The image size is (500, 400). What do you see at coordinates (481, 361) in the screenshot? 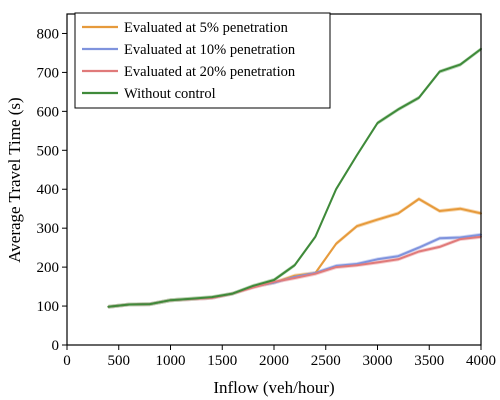
I see `x-tick-label: 4000` at bounding box center [481, 361].